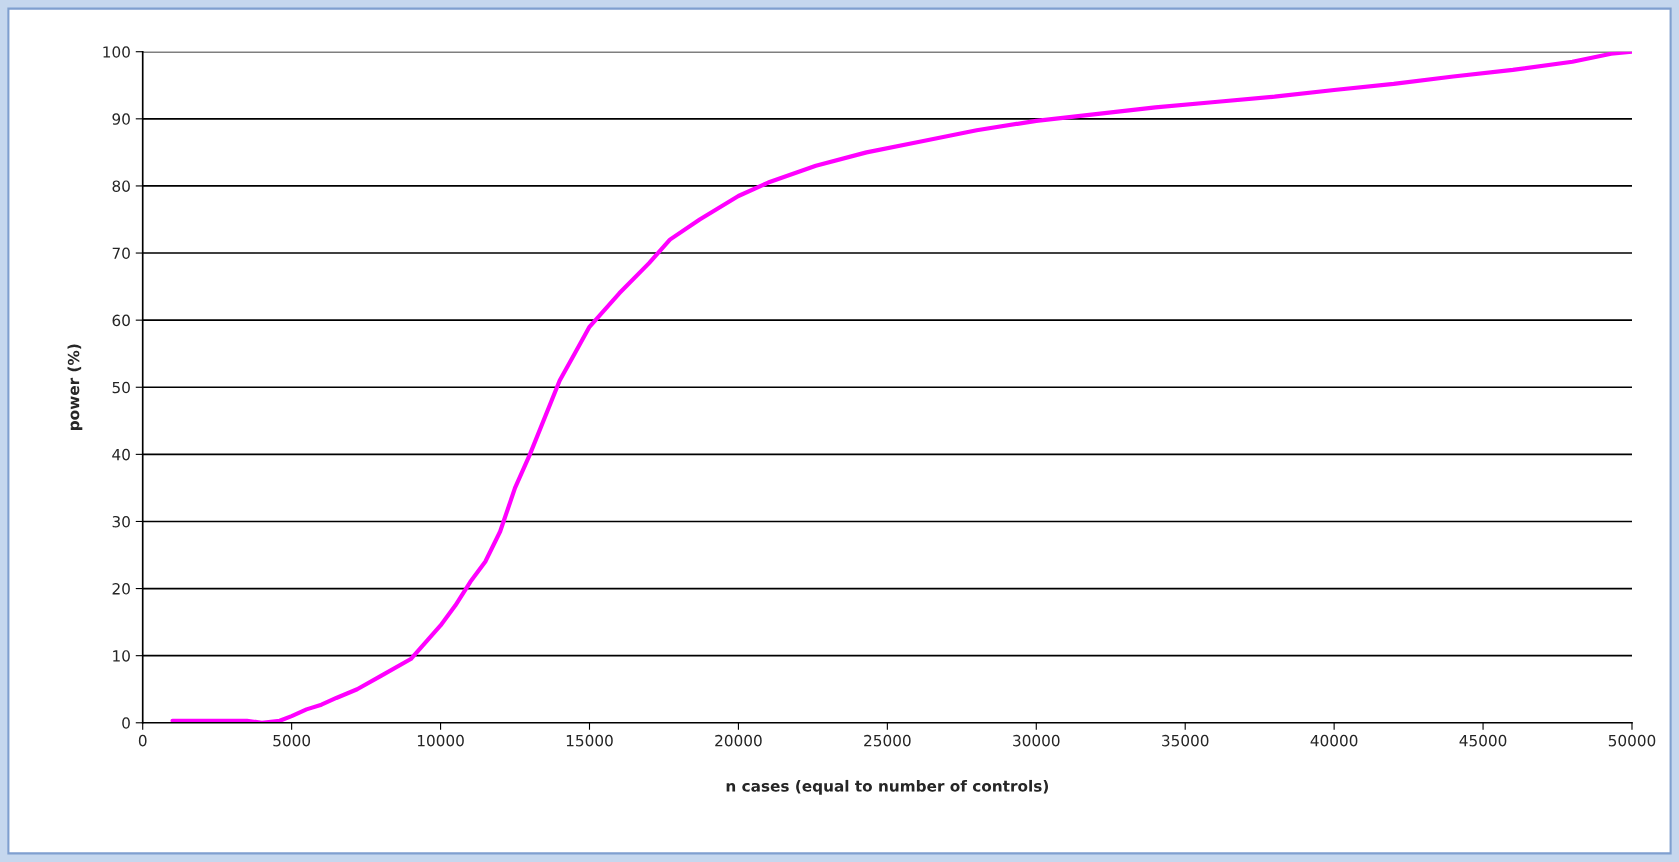  I want to click on x-tick-label: 50000, so click(1632, 740).